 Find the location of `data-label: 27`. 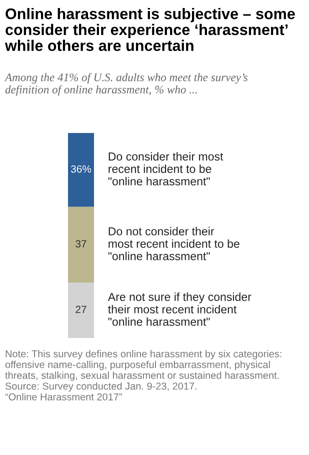

data-label: 27 is located at coordinates (81, 310).